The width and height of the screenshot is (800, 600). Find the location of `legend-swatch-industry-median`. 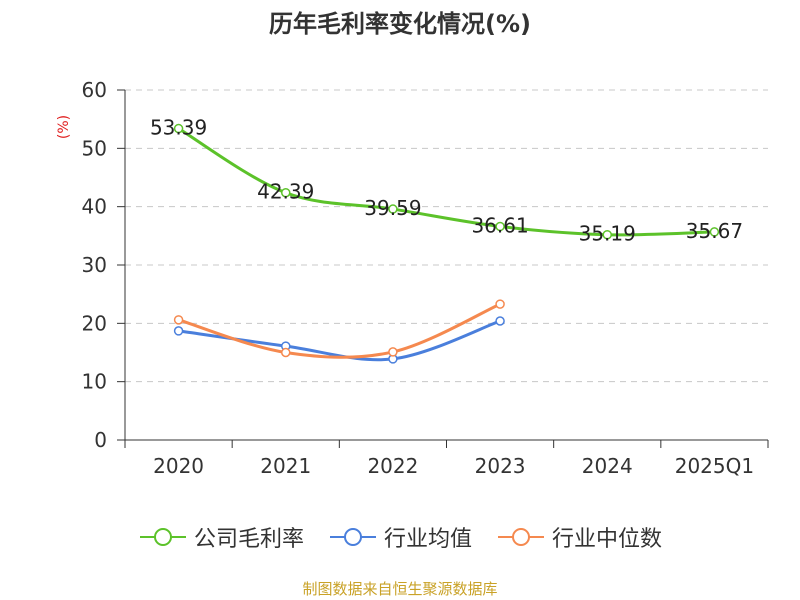

legend-swatch-industry-median is located at coordinates (521, 537).